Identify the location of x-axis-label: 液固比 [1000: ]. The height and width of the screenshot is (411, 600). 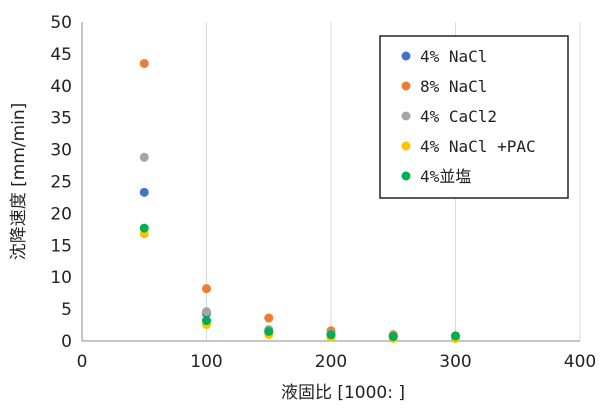
(343, 393).